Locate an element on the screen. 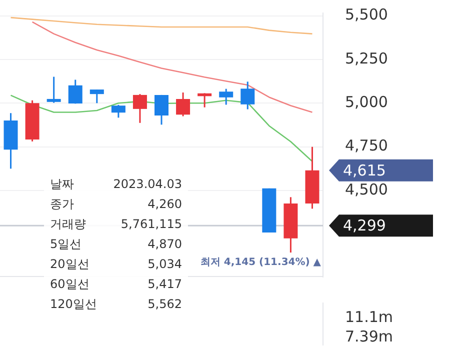  text: 4,615 is located at coordinates (364, 170).